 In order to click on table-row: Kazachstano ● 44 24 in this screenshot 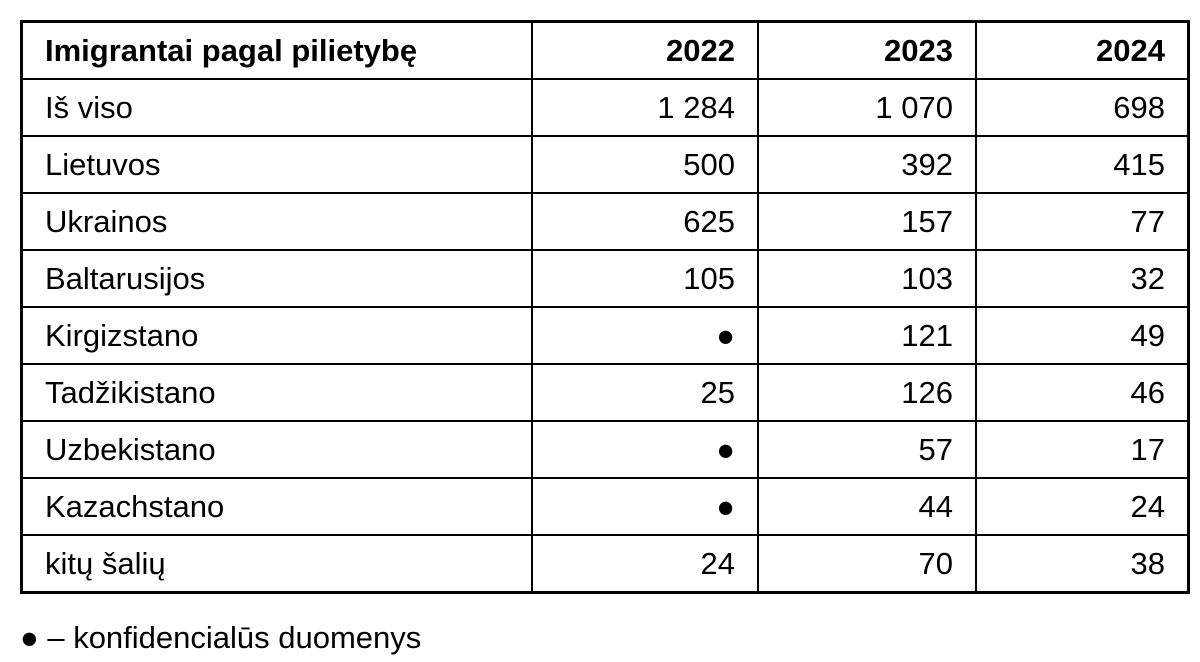, I will do `click(605, 506)`.